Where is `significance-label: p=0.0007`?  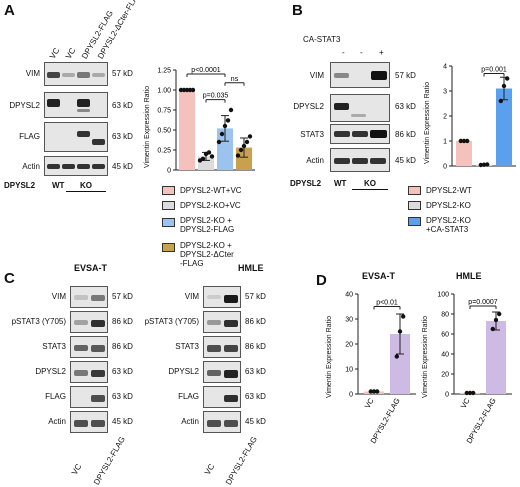
significance-label: p=0.0007 is located at coordinates (482, 302).